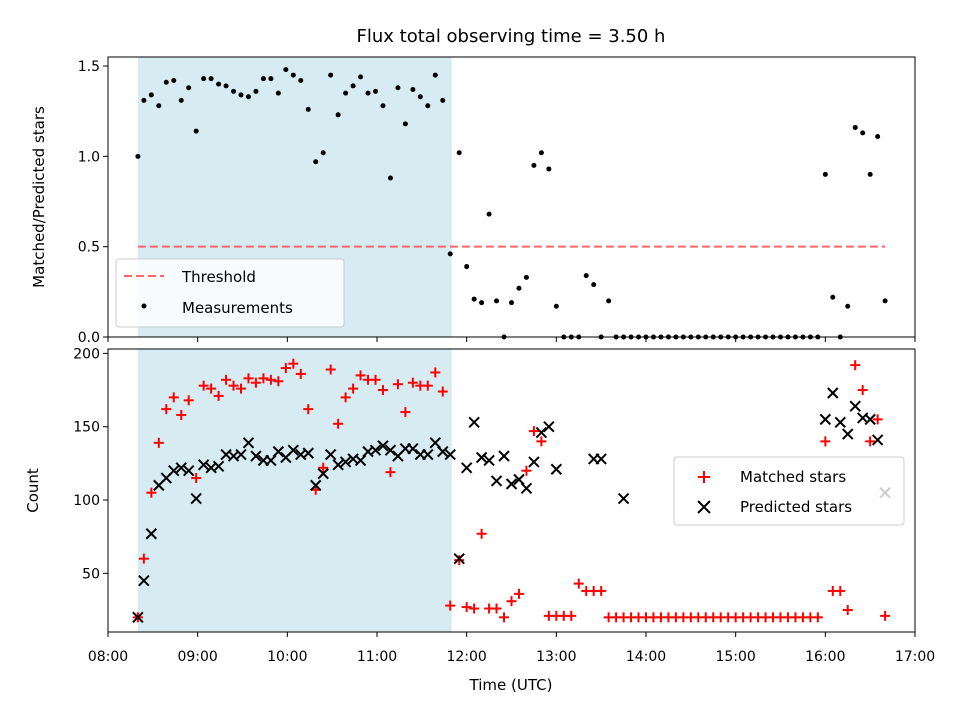 The height and width of the screenshot is (720, 960). Describe the element at coordinates (86, 428) in the screenshot. I see `y-tick-label: 150` at that location.